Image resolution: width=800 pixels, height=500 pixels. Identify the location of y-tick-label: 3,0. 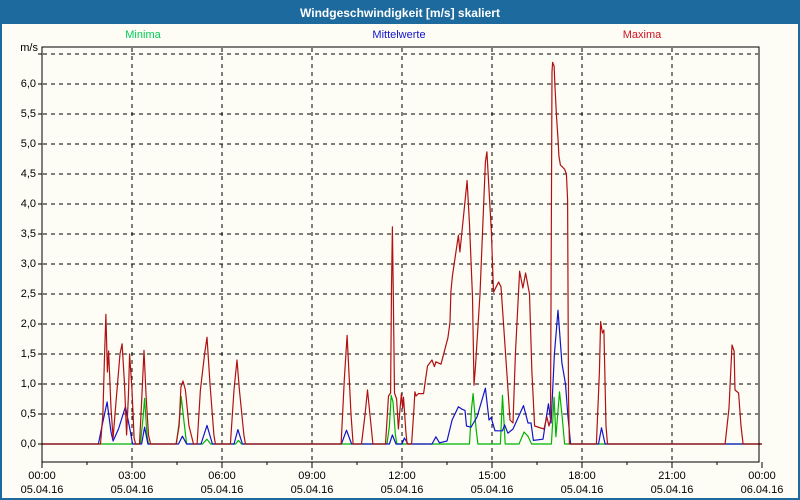
(28, 264).